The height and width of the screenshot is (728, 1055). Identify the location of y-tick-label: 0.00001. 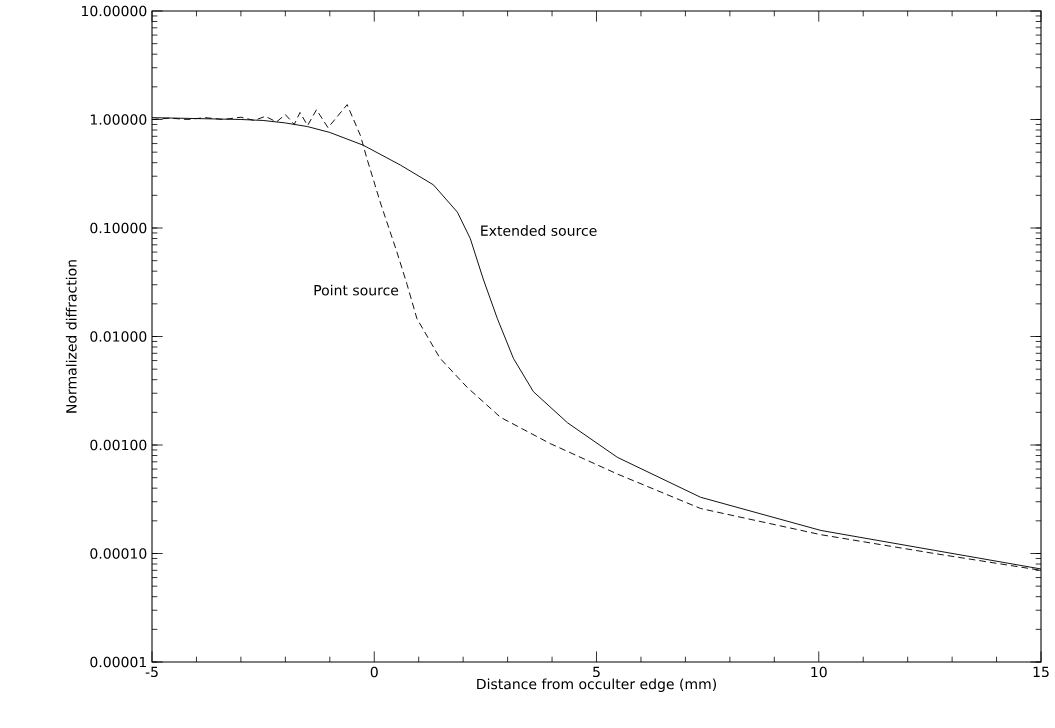
(118, 662).